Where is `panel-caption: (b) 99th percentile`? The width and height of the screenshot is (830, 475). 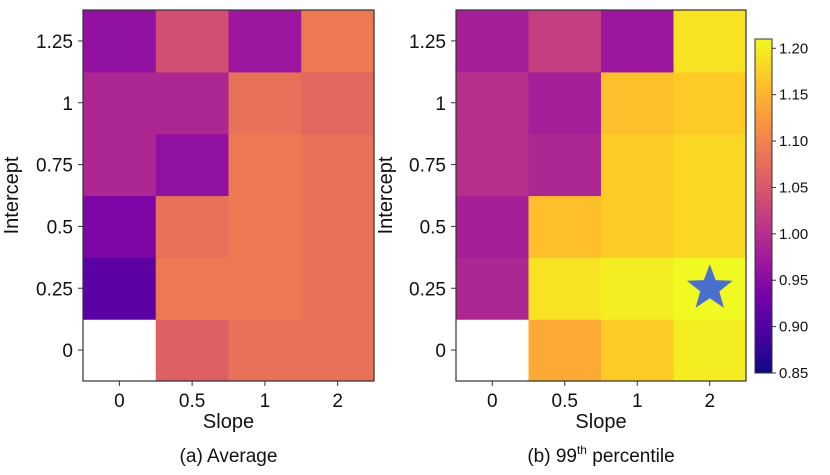
panel-caption: (b) 99th percentile is located at coordinates (600, 455).